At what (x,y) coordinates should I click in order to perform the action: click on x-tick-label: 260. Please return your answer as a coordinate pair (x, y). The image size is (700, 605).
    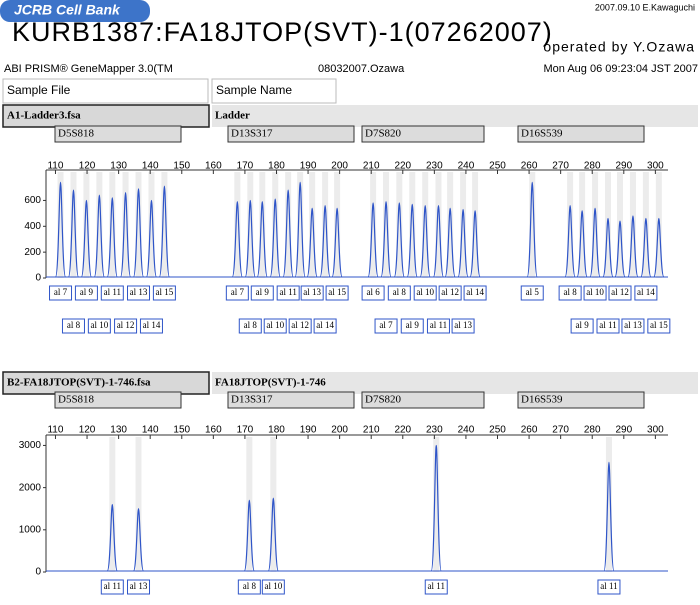
    Looking at the image, I should click on (529, 430).